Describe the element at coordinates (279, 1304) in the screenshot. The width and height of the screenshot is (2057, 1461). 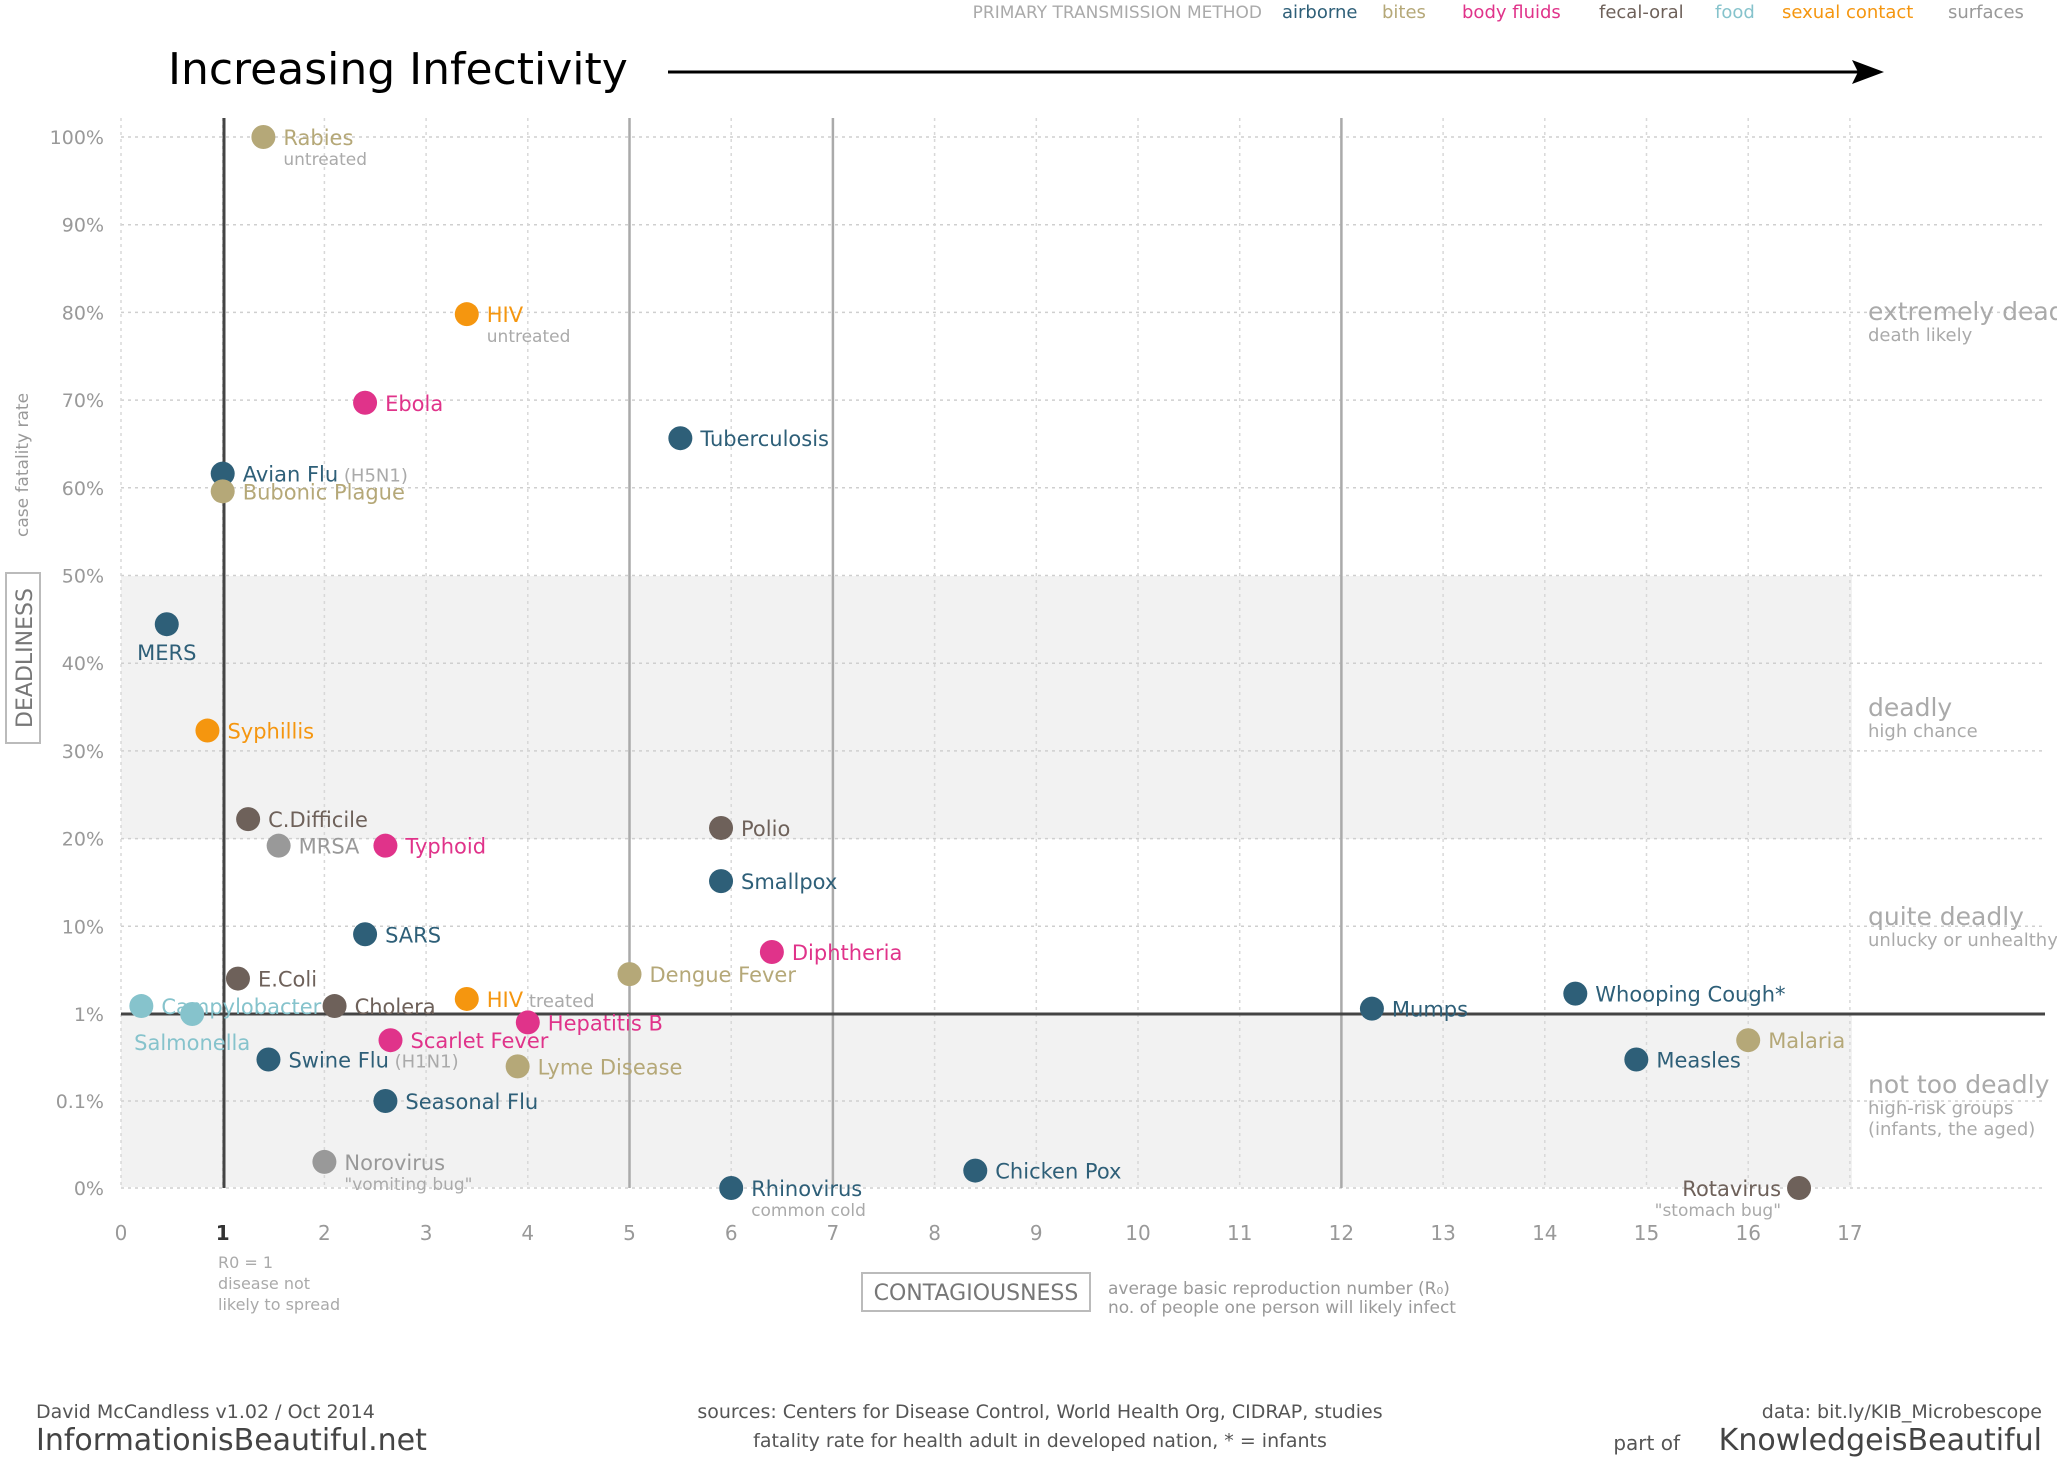
I see `r0-note-3: likely to spread` at that location.